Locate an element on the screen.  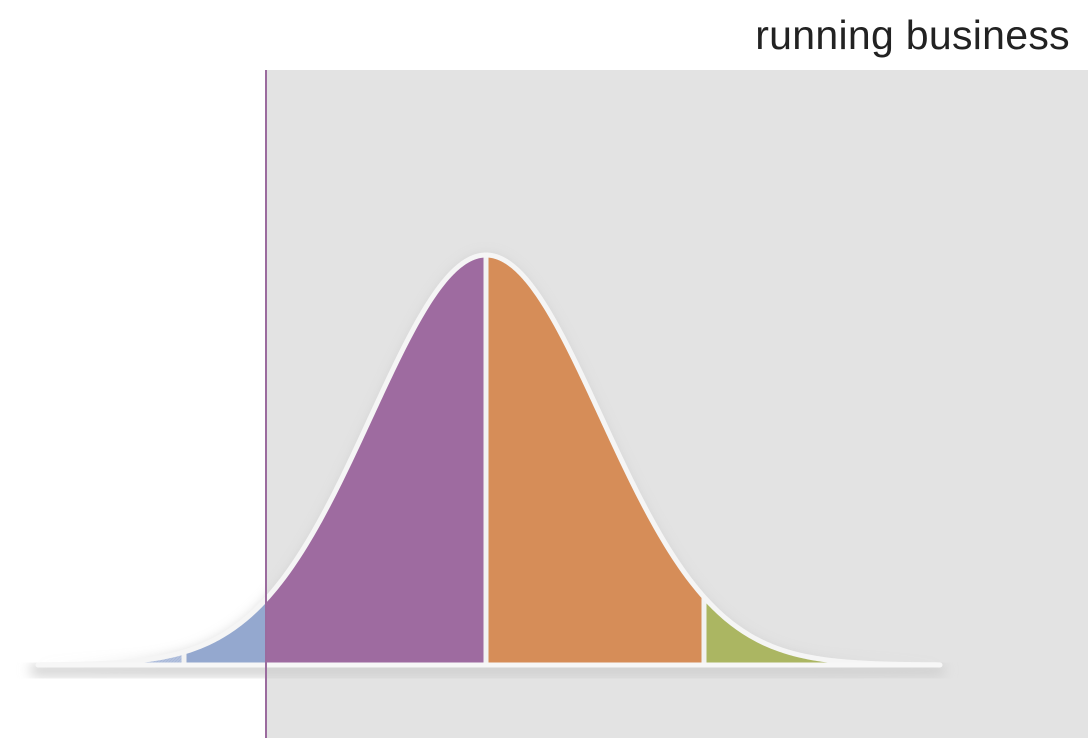
segment-right is located at coordinates (822, 460).